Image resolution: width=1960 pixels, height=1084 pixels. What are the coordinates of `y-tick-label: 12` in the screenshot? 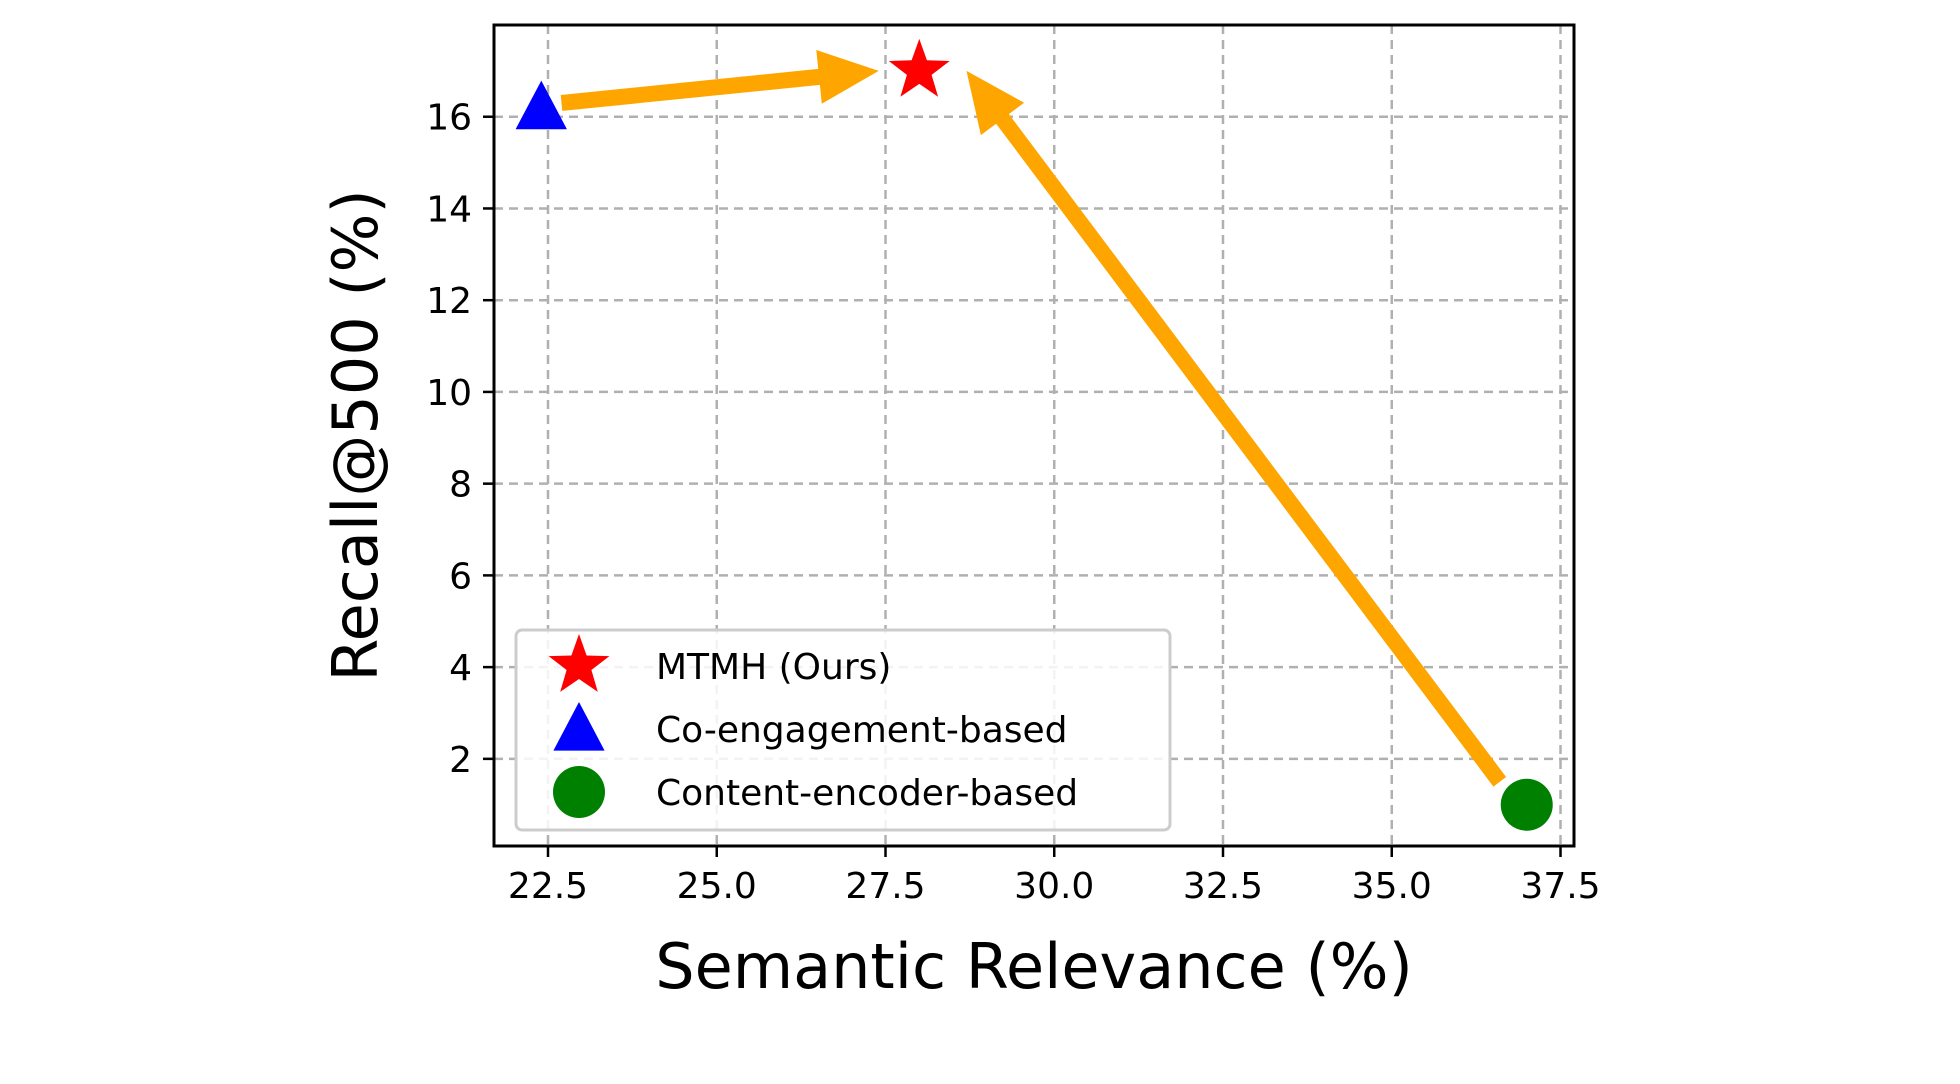 It's located at (449, 301).